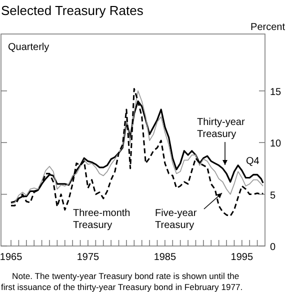 Image resolution: width=287 pixels, height=292 pixels. What do you see at coordinates (273, 196) in the screenshot?
I see `y-tick-label: 5` at bounding box center [273, 196].